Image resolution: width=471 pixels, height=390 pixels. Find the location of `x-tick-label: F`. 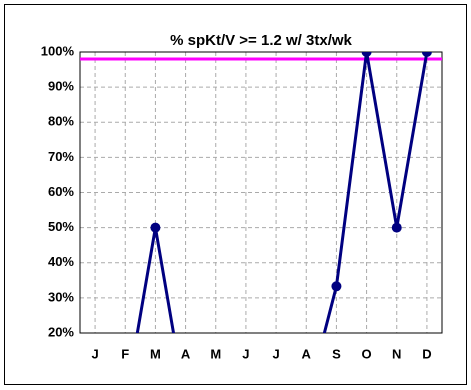

x-tick-label: F is located at coordinates (125, 353).